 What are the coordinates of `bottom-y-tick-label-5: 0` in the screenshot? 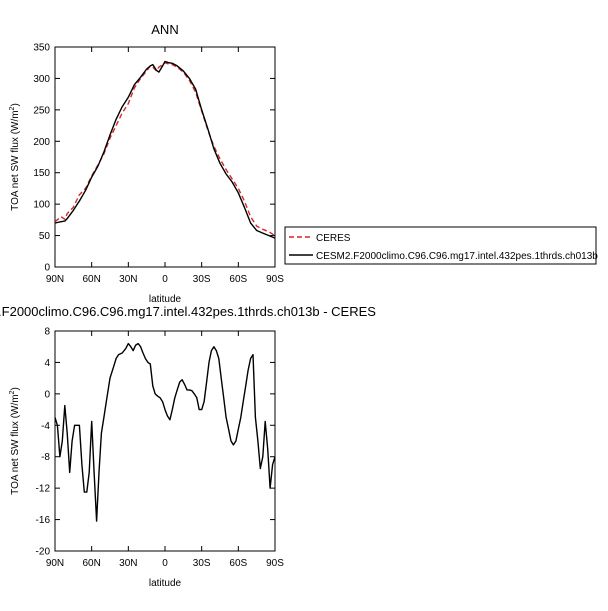 It's located at (47, 394).